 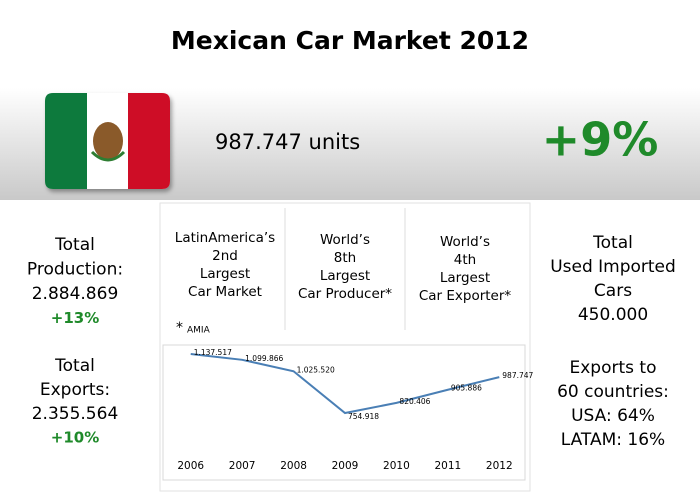 What do you see at coordinates (199, 331) in the screenshot?
I see `source: AMIA` at bounding box center [199, 331].